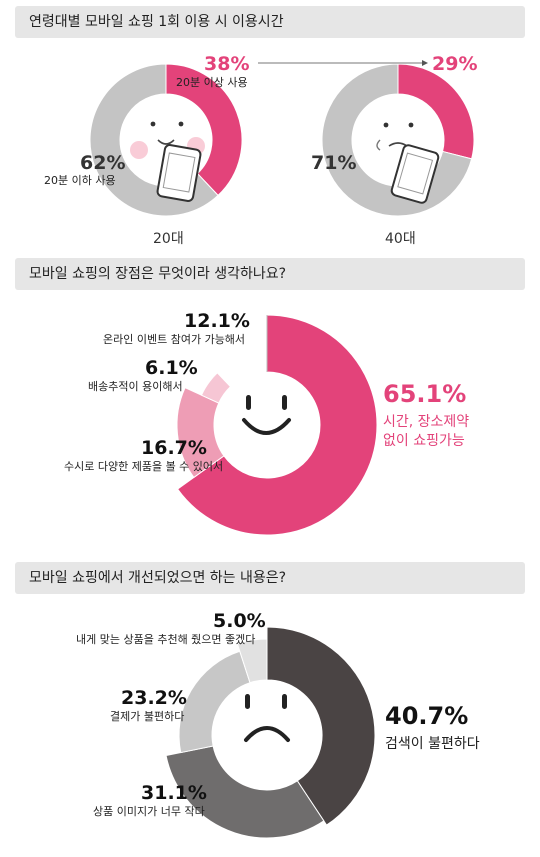  I want to click on category-label-payment: 결제가 불편하다, so click(147, 716).